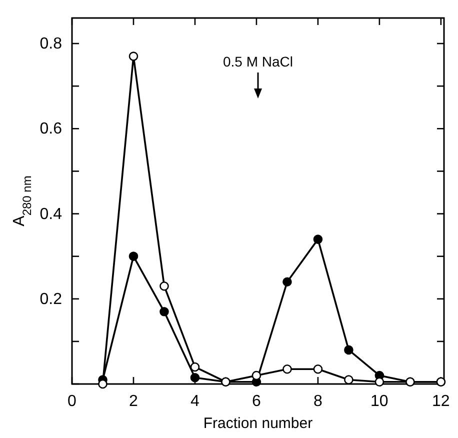  What do you see at coordinates (258, 423) in the screenshot?
I see `x-axis-title: Fraction number` at bounding box center [258, 423].